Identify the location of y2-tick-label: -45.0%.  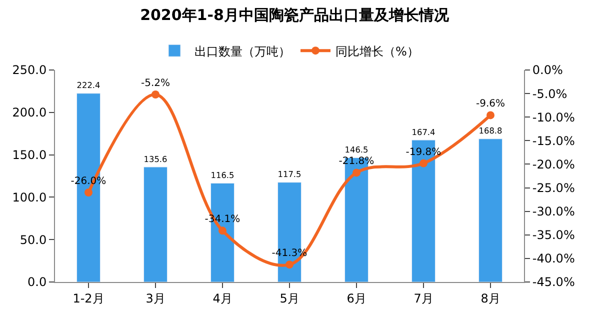
(553, 282).